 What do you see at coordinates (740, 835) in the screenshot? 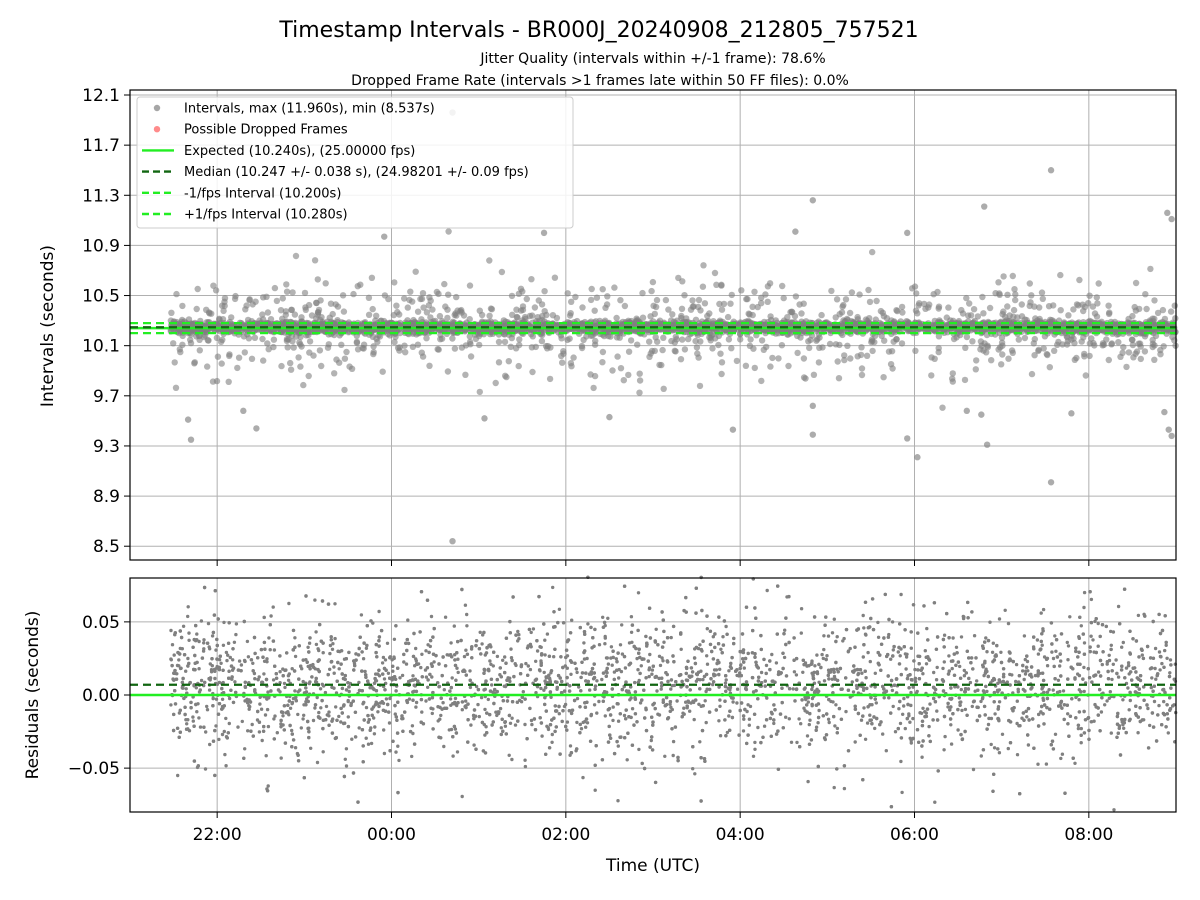
I see `x-tick-label: 04:00` at bounding box center [740, 835].